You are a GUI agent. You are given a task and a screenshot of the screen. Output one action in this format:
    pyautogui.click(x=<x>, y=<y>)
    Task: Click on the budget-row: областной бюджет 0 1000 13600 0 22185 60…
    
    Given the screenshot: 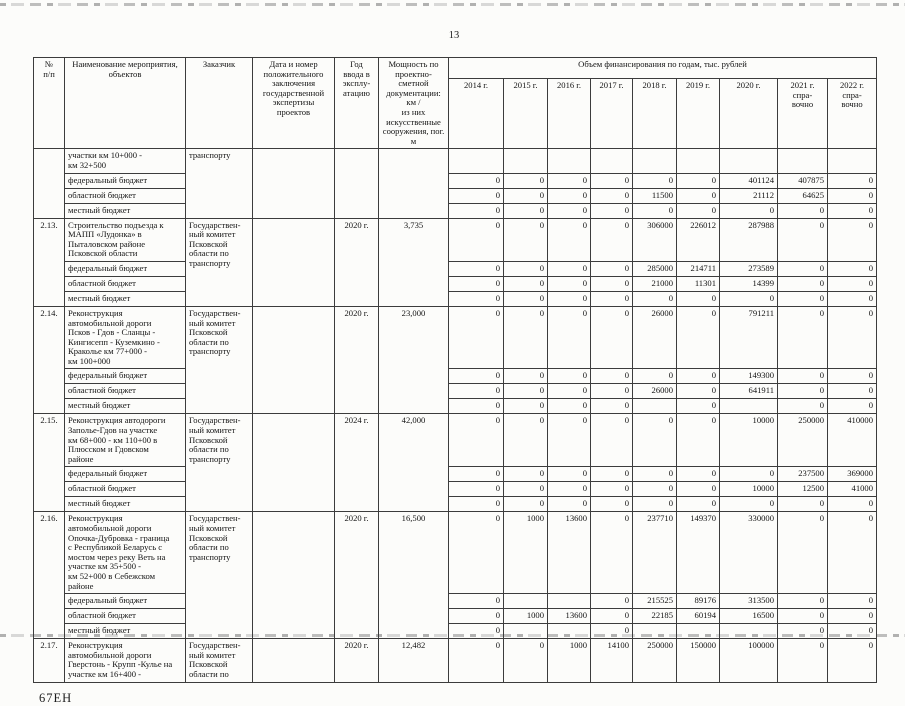 What is the action you would take?
    pyautogui.click(x=456, y=616)
    